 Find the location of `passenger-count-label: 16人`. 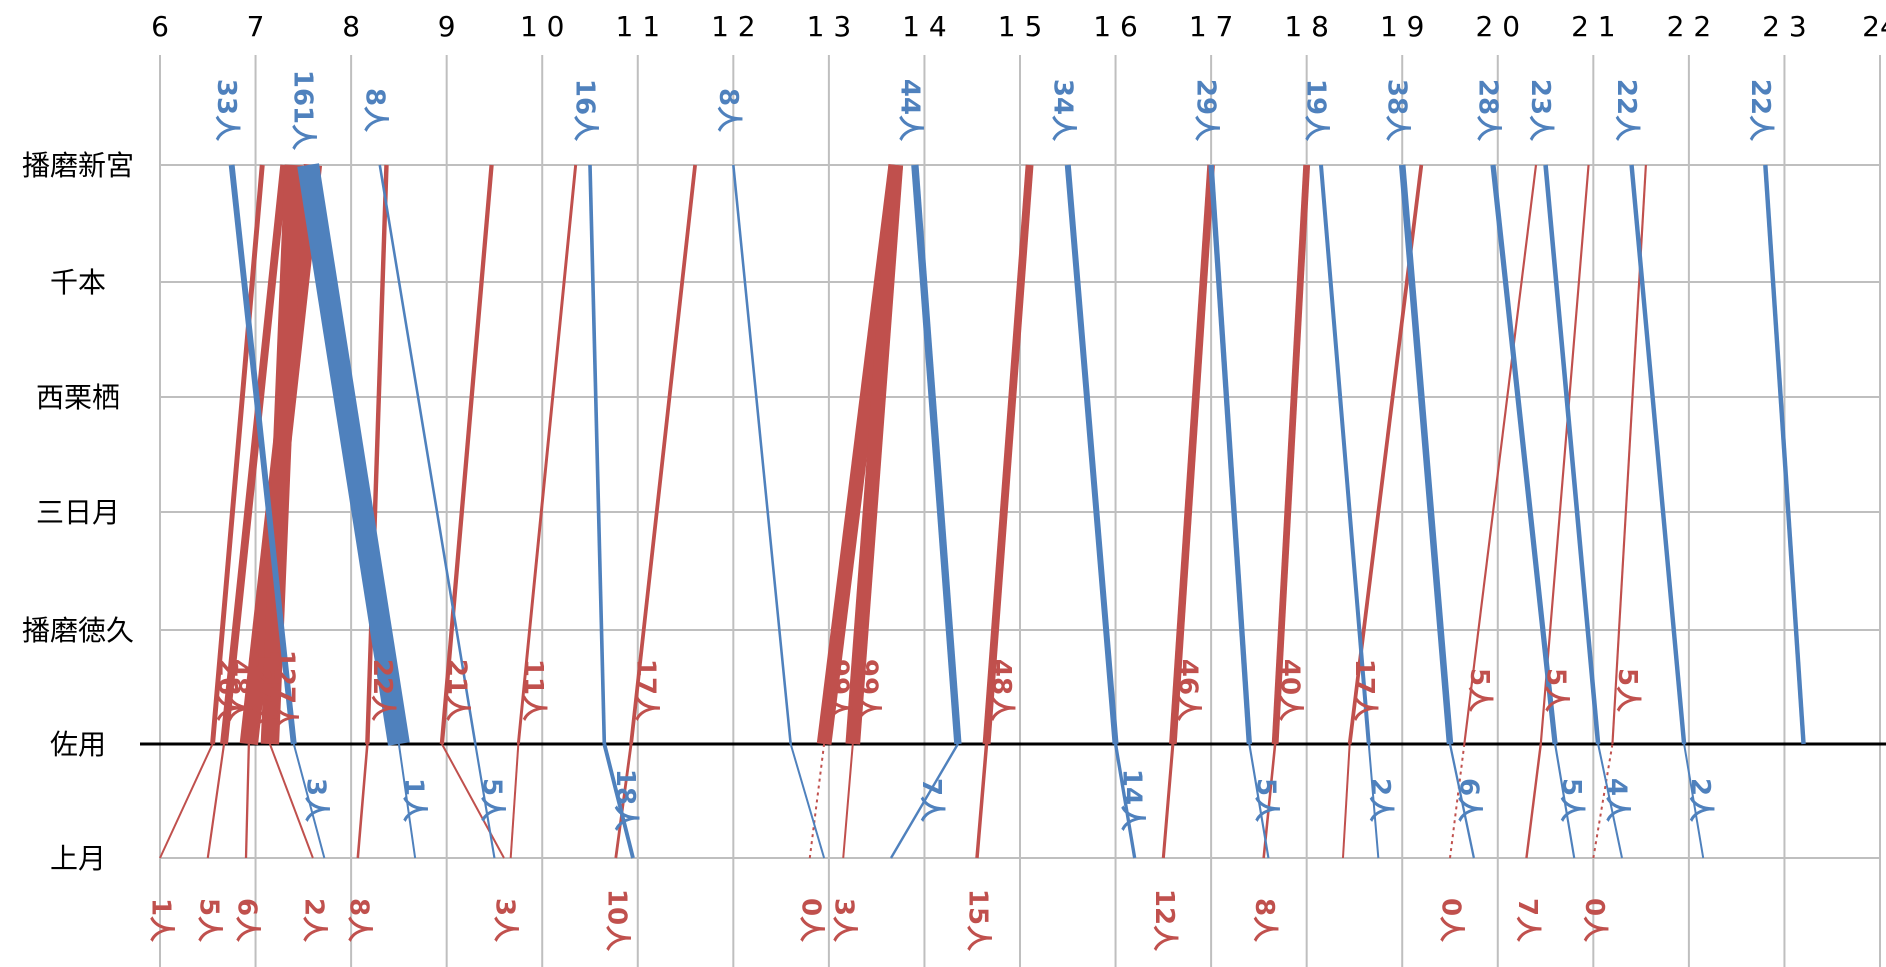

passenger-count-label: 16人 is located at coordinates (585, 110).